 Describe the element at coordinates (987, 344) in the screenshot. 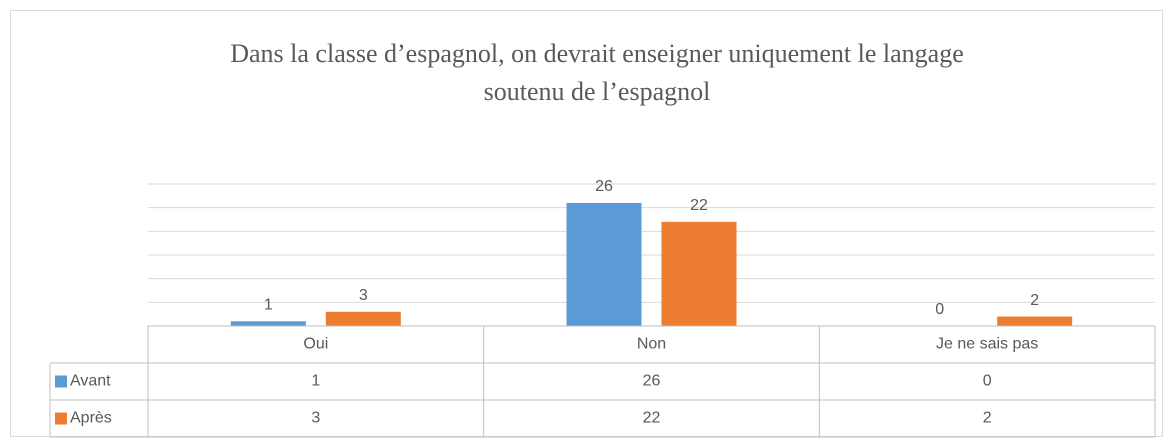

I see `x-tick-label: Je ne sais pas` at that location.